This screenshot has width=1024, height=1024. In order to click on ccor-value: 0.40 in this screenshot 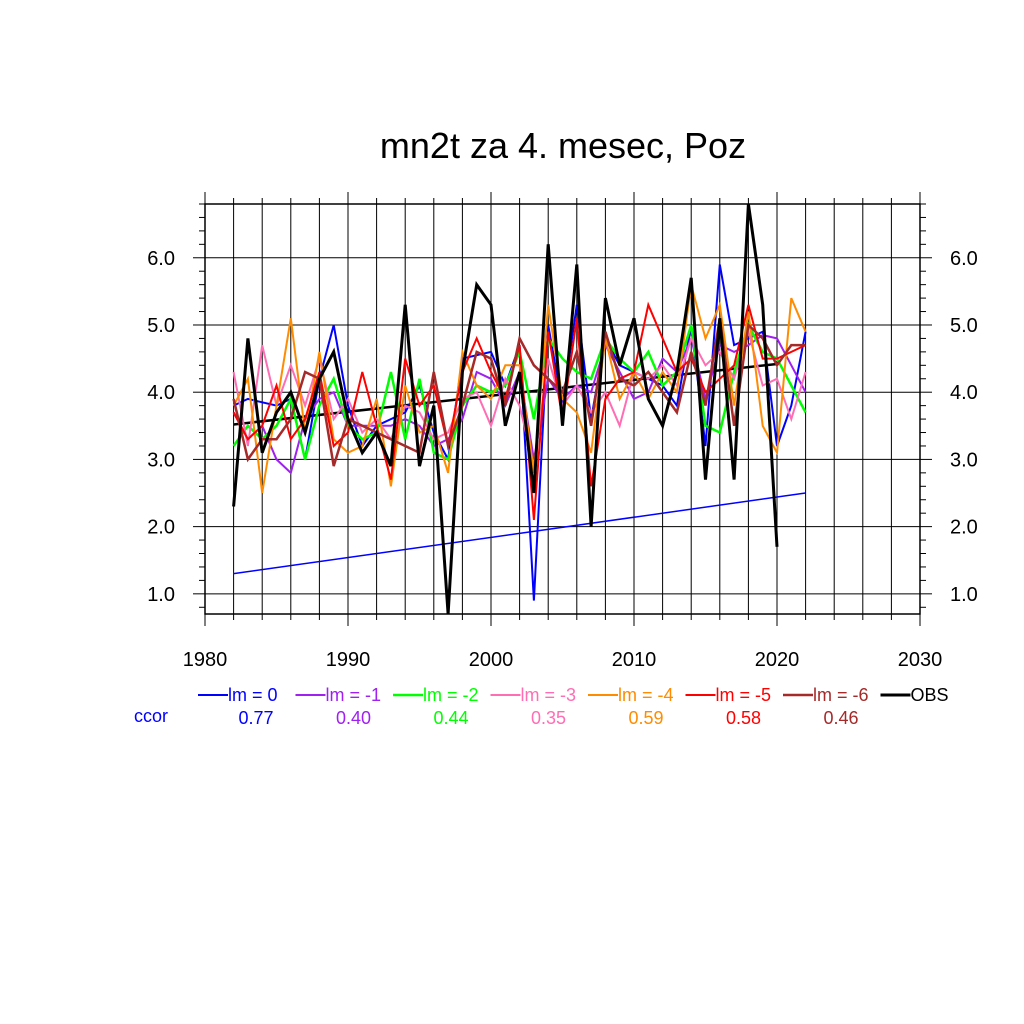, I will do `click(353, 718)`.